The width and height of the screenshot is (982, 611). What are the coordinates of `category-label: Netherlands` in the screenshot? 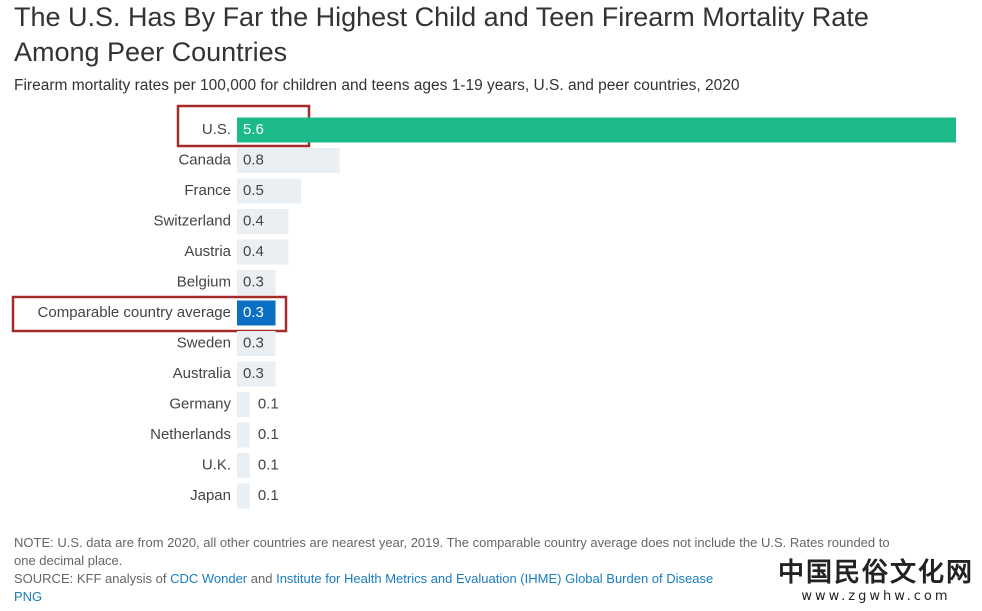 It's located at (190, 434).